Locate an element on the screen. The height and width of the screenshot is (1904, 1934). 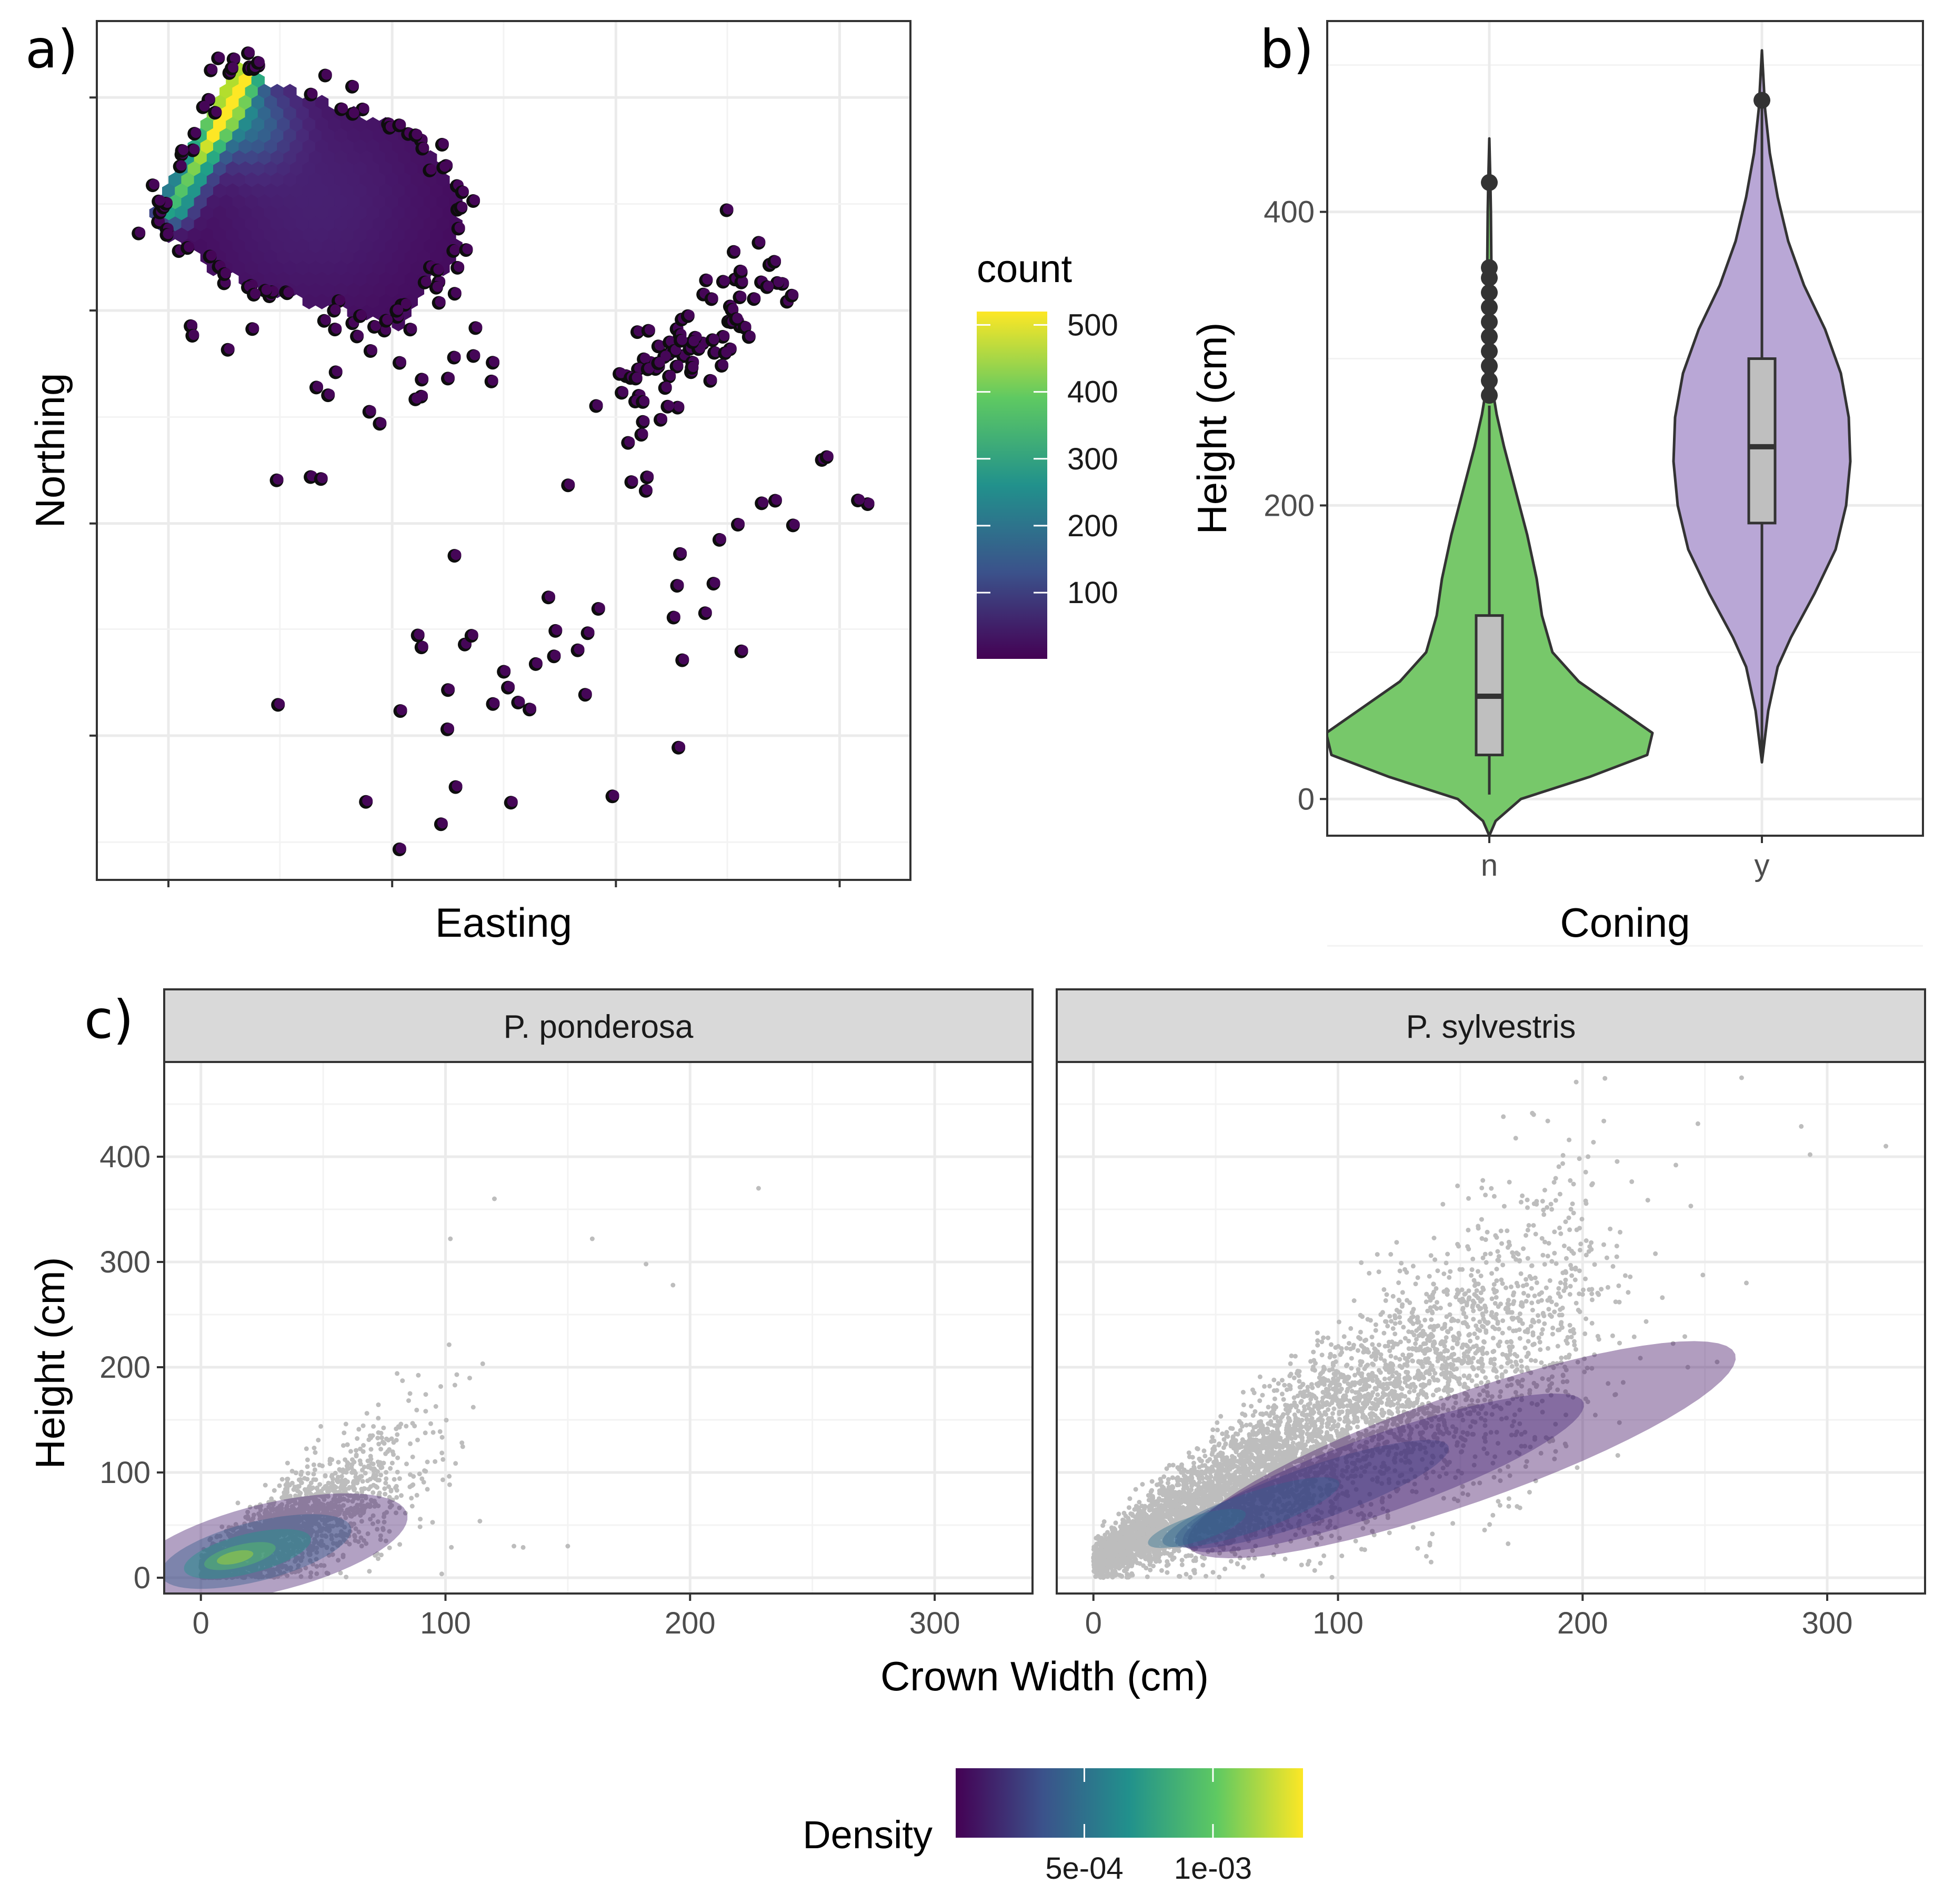
panel-b-violins is located at coordinates (1589, 443).